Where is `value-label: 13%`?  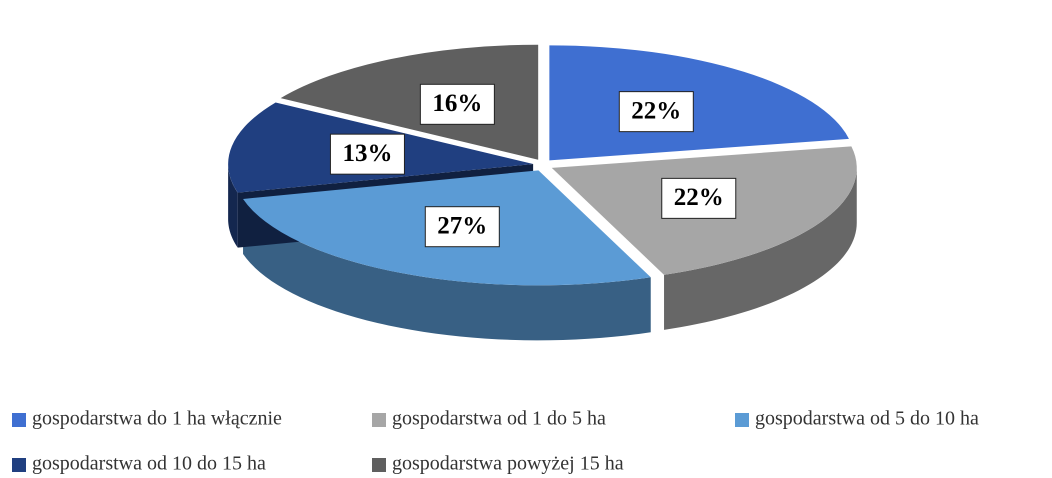
value-label: 13% is located at coordinates (367, 153).